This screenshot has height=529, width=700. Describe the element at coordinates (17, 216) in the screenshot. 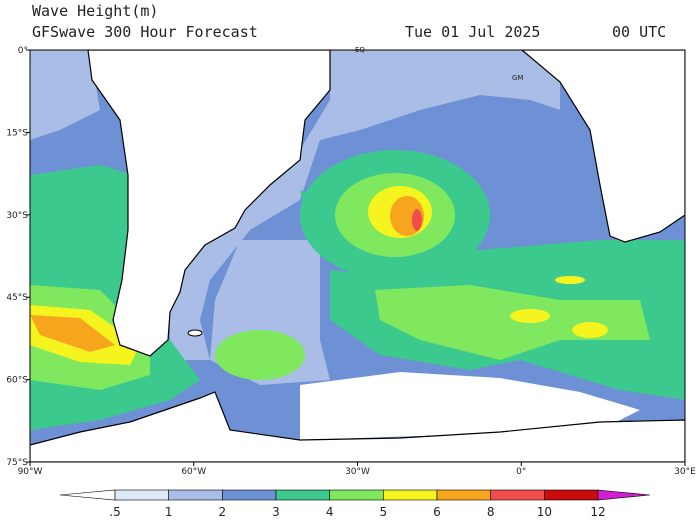

I see `lat-label: 30°S` at that location.